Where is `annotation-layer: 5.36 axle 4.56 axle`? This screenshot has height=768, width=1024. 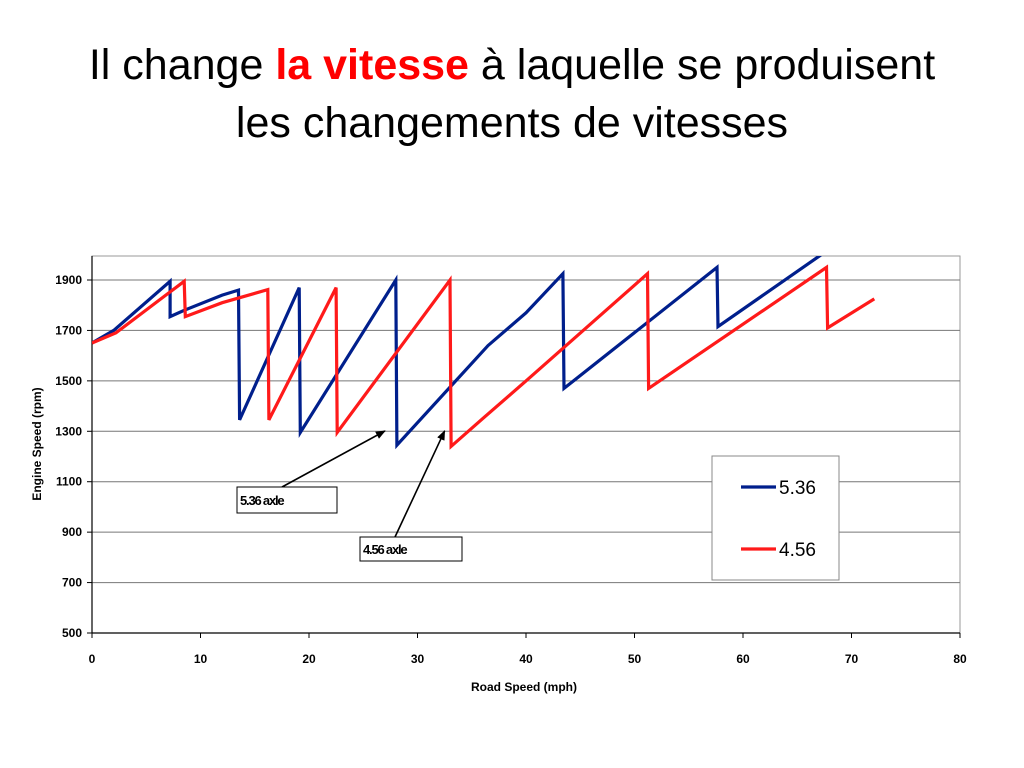
annotation-layer: 5.36 axle 4.56 axle is located at coordinates (349, 496).